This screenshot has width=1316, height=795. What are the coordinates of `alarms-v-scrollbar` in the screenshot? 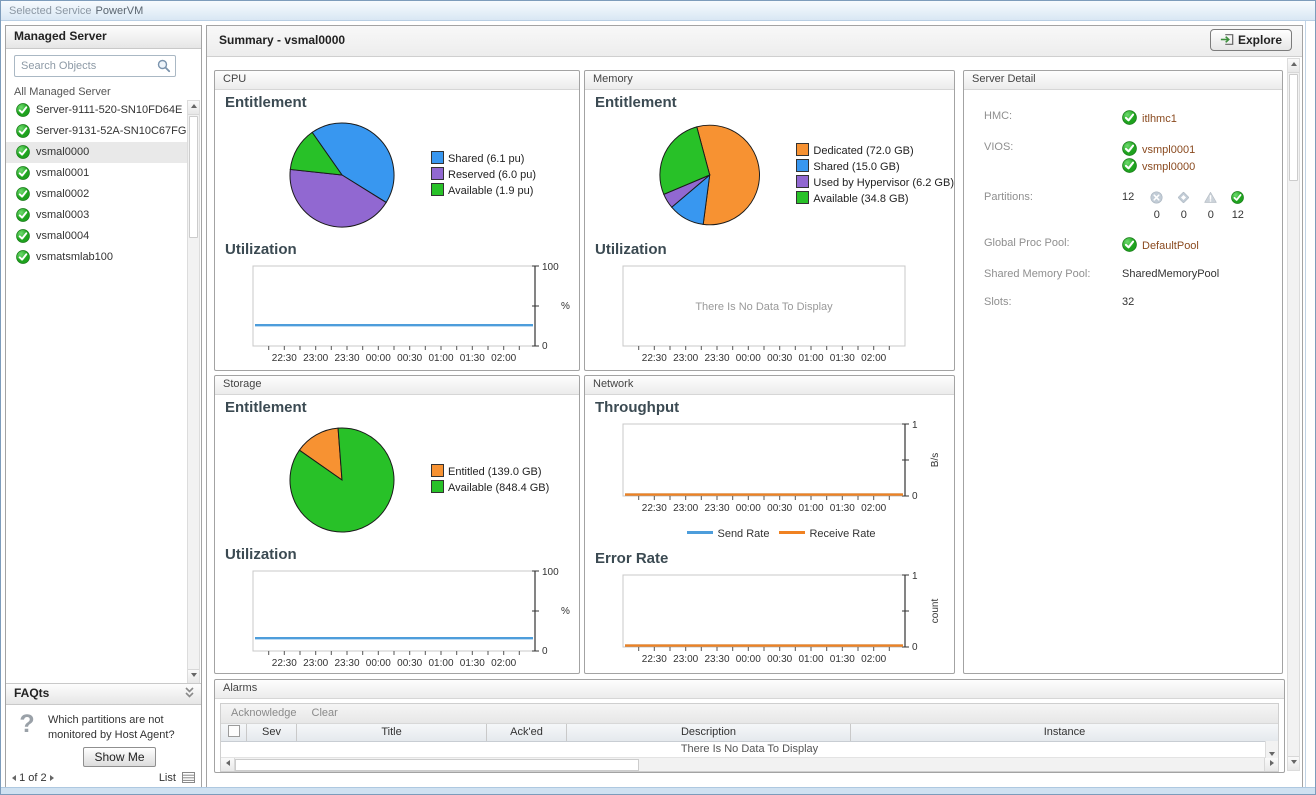 It's located at (1271, 749).